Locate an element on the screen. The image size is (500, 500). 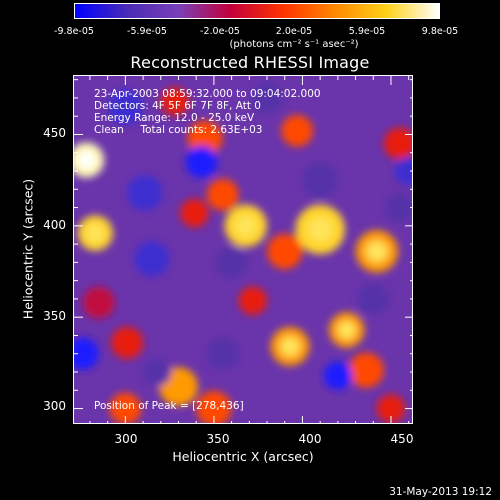
plot-title: Reconstructed RHESSI Image is located at coordinates (250, 62).